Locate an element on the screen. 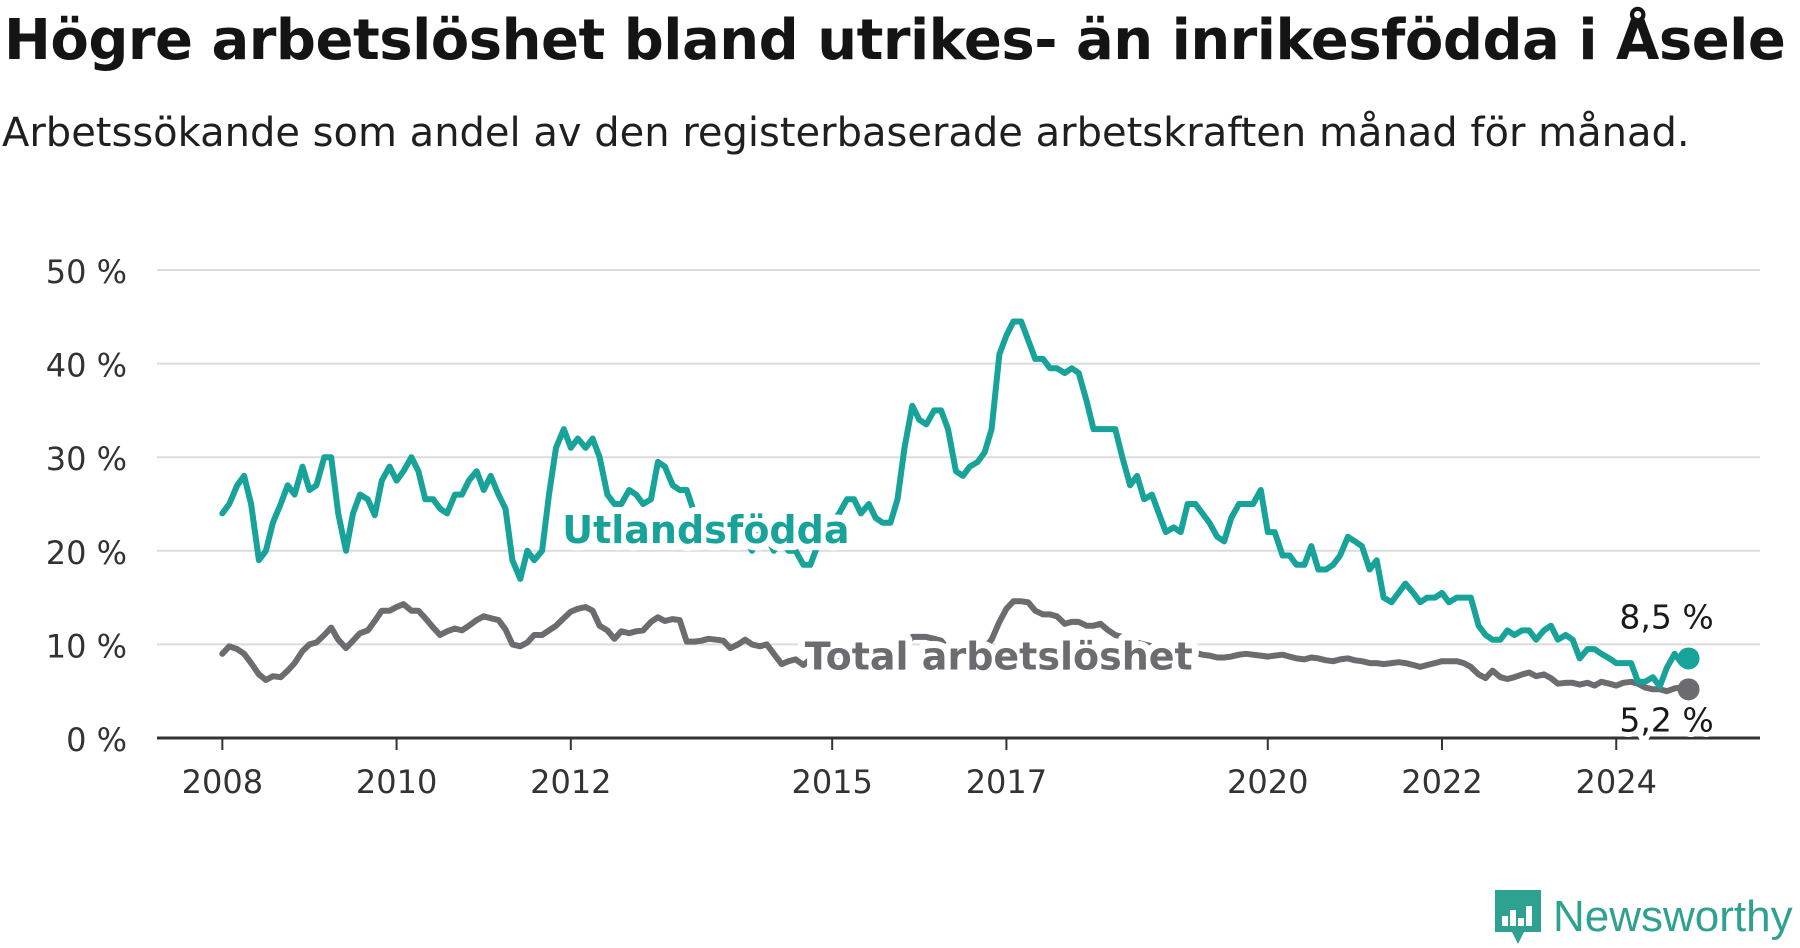 Image resolution: width=1800 pixels, height=948 pixels. x-tick-label: 2010 is located at coordinates (396, 782).